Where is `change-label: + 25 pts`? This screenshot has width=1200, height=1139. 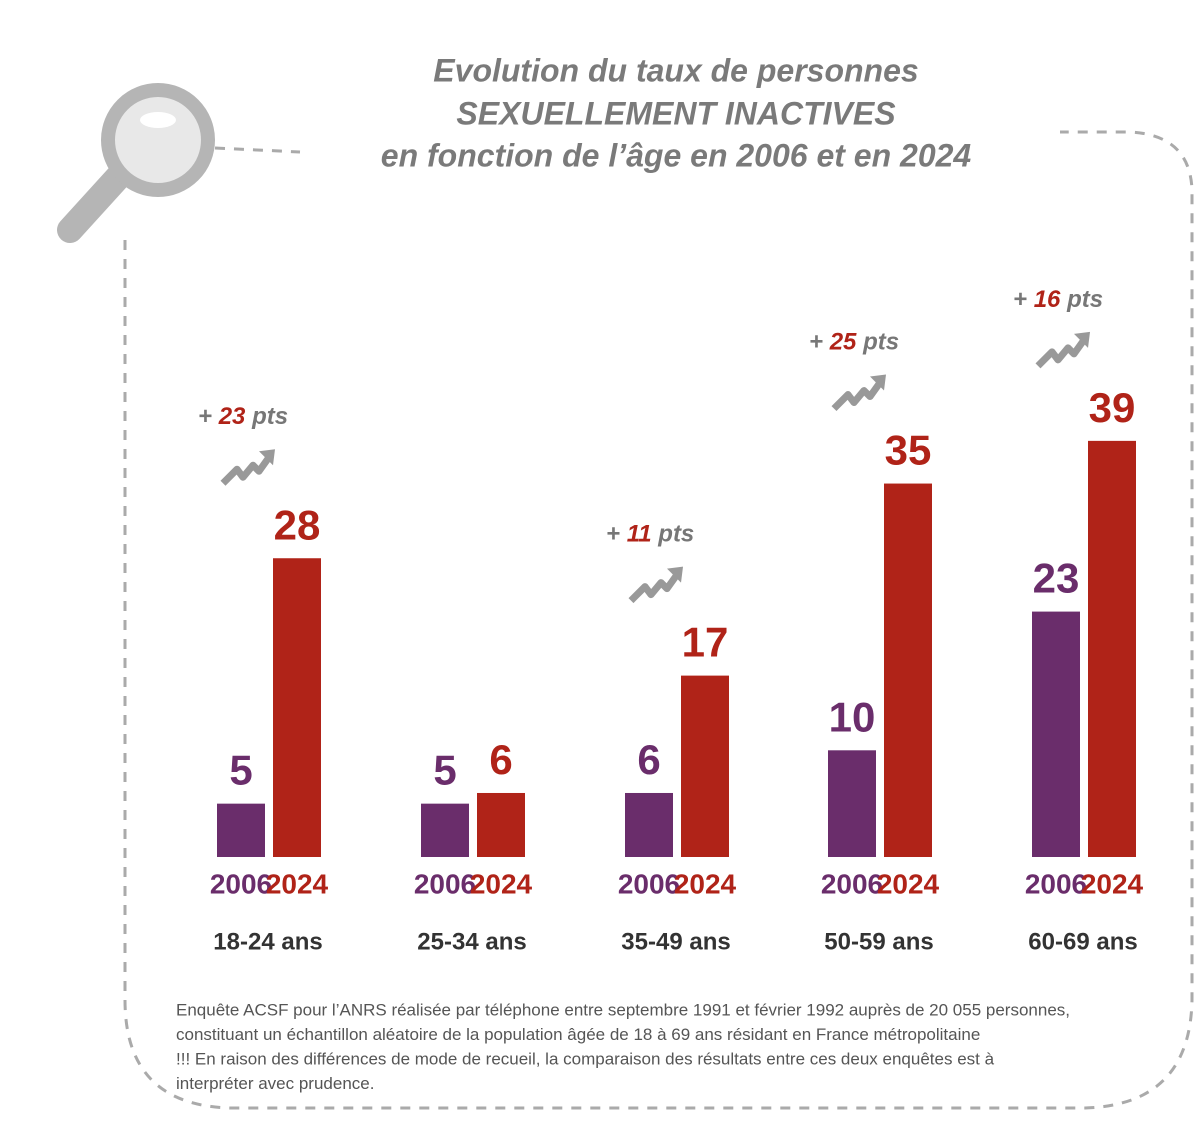
change-label: + 25 pts is located at coordinates (854, 342).